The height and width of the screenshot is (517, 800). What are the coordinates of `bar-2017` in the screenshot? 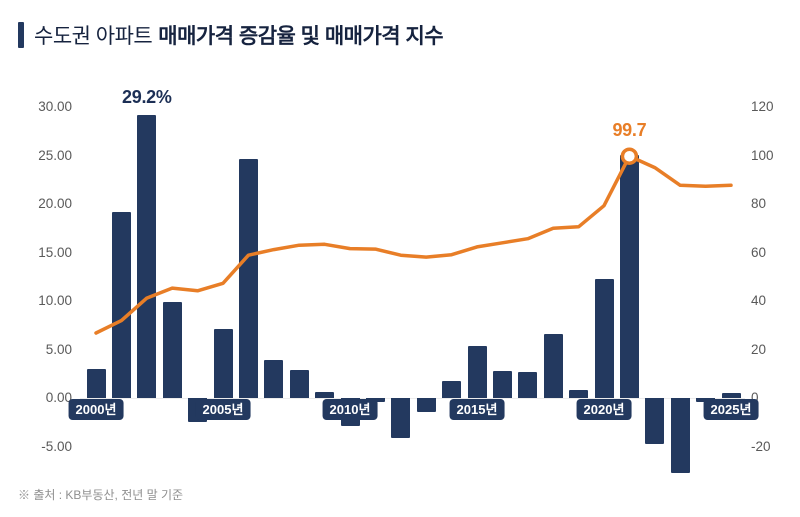 It's located at (528, 384).